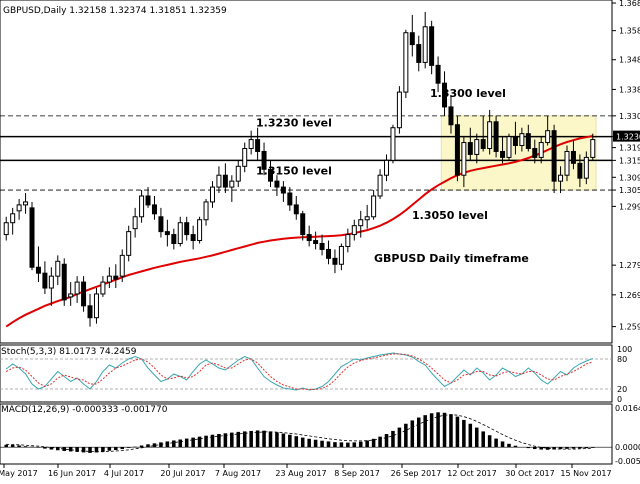  I want to click on x-tick-label: 15 Nov 2017, so click(585, 473).